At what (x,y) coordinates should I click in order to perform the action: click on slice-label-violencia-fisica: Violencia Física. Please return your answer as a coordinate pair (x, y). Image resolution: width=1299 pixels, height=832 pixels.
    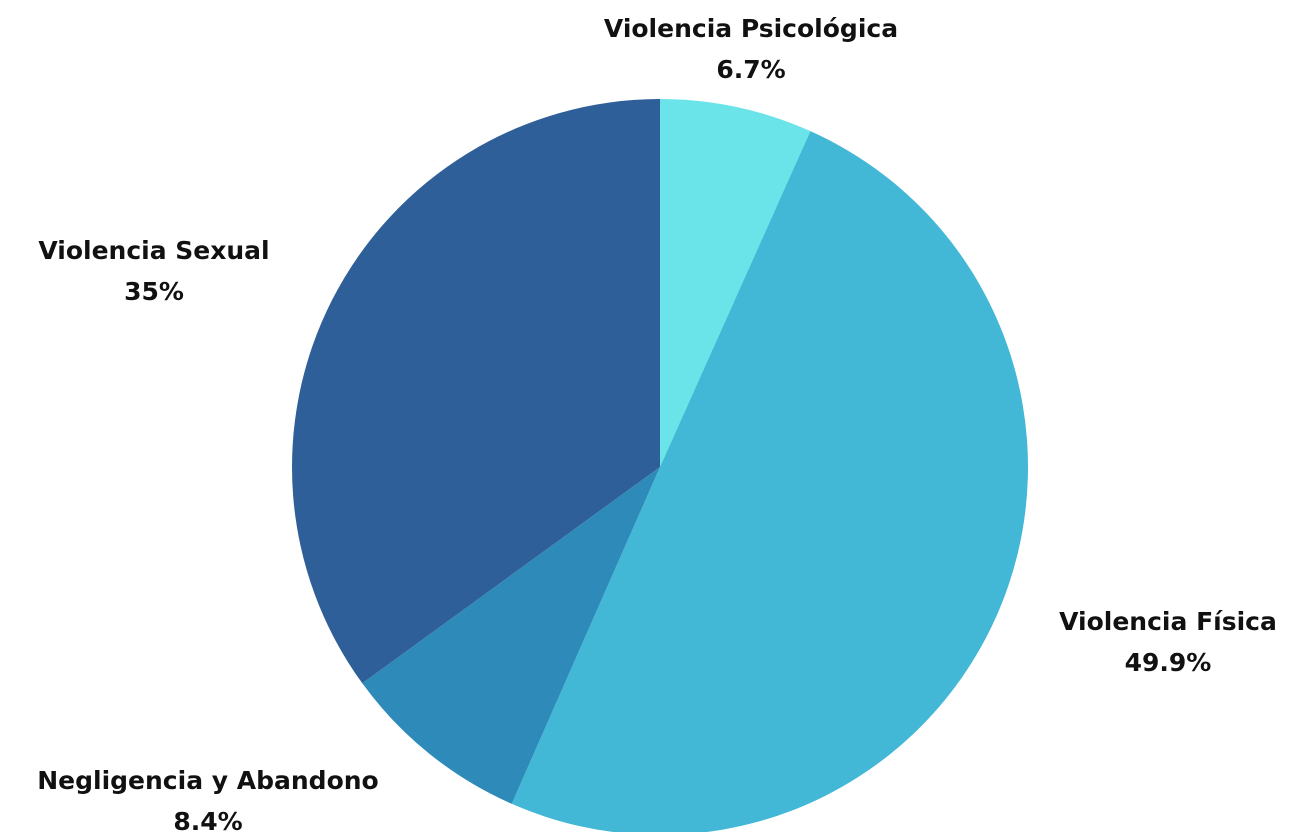
    Looking at the image, I should click on (1168, 621).